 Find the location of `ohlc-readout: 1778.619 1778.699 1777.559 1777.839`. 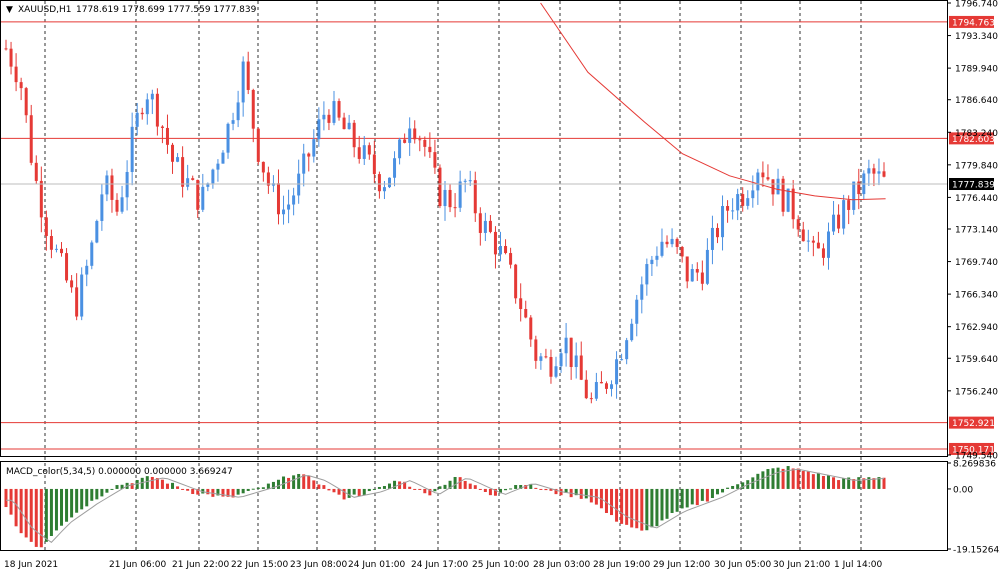

ohlc-readout: 1778.619 1778.699 1777.559 1777.839 is located at coordinates (166, 10).